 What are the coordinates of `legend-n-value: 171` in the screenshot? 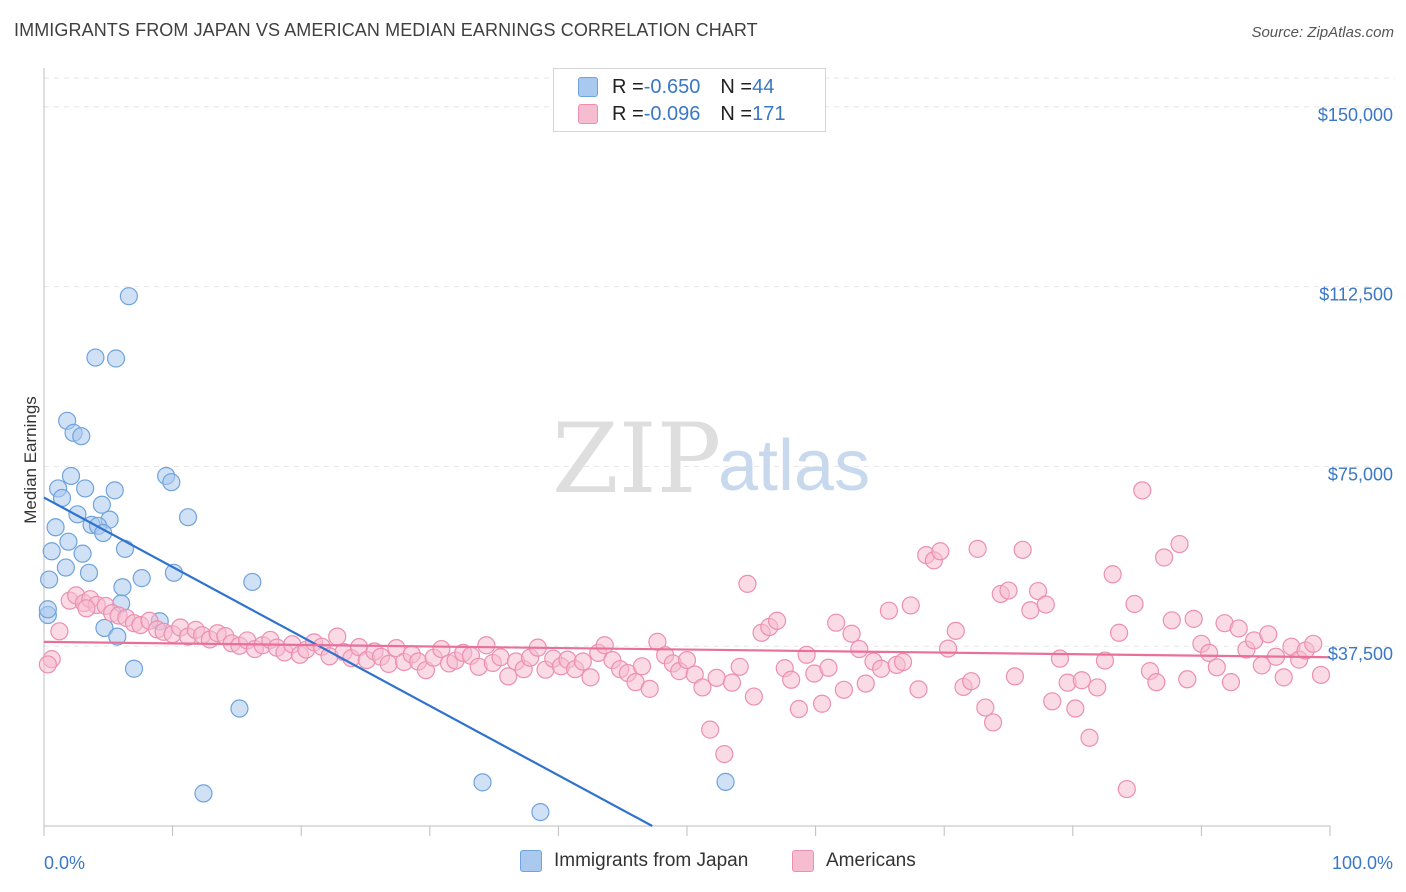 It's located at (769, 113).